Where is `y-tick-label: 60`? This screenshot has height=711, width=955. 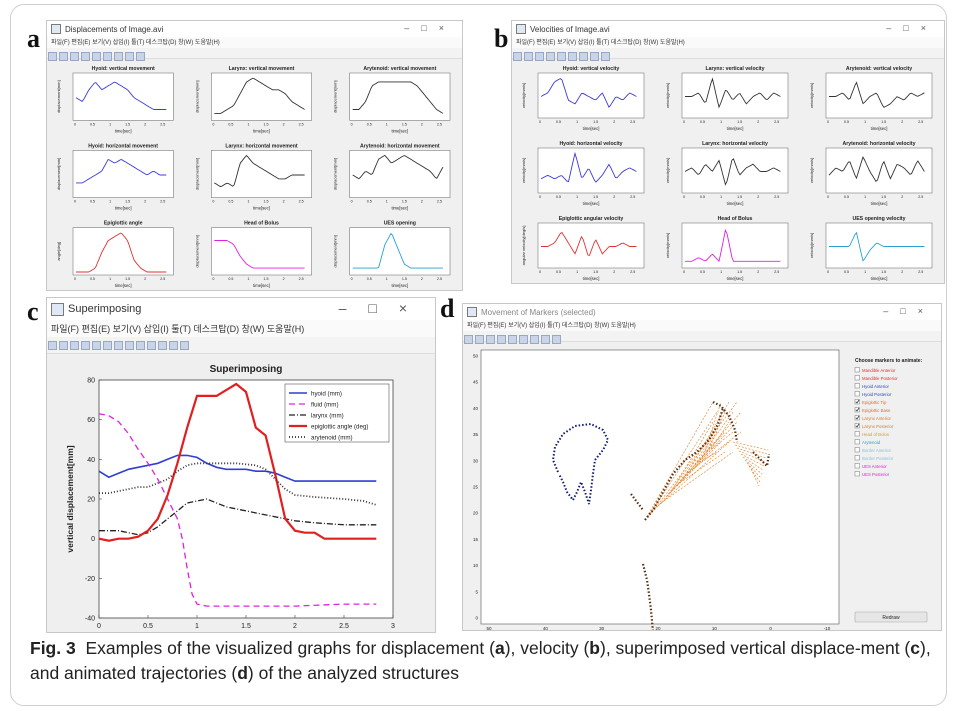
y-tick-label: 60 is located at coordinates (91, 420).